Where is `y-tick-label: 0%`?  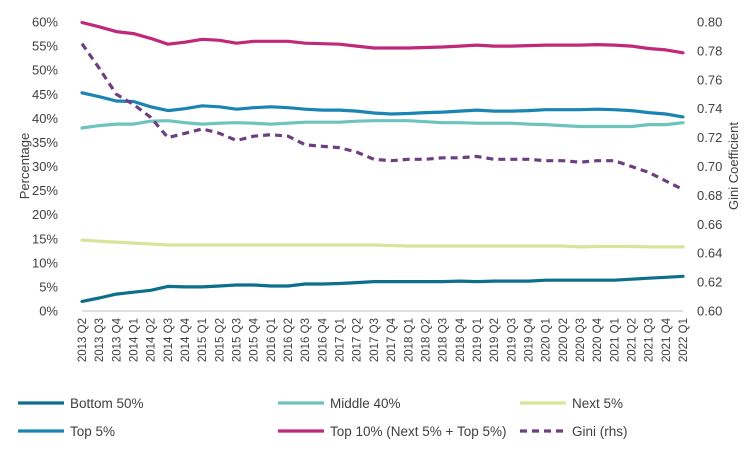
y-tick-label: 0% is located at coordinates (48, 311).